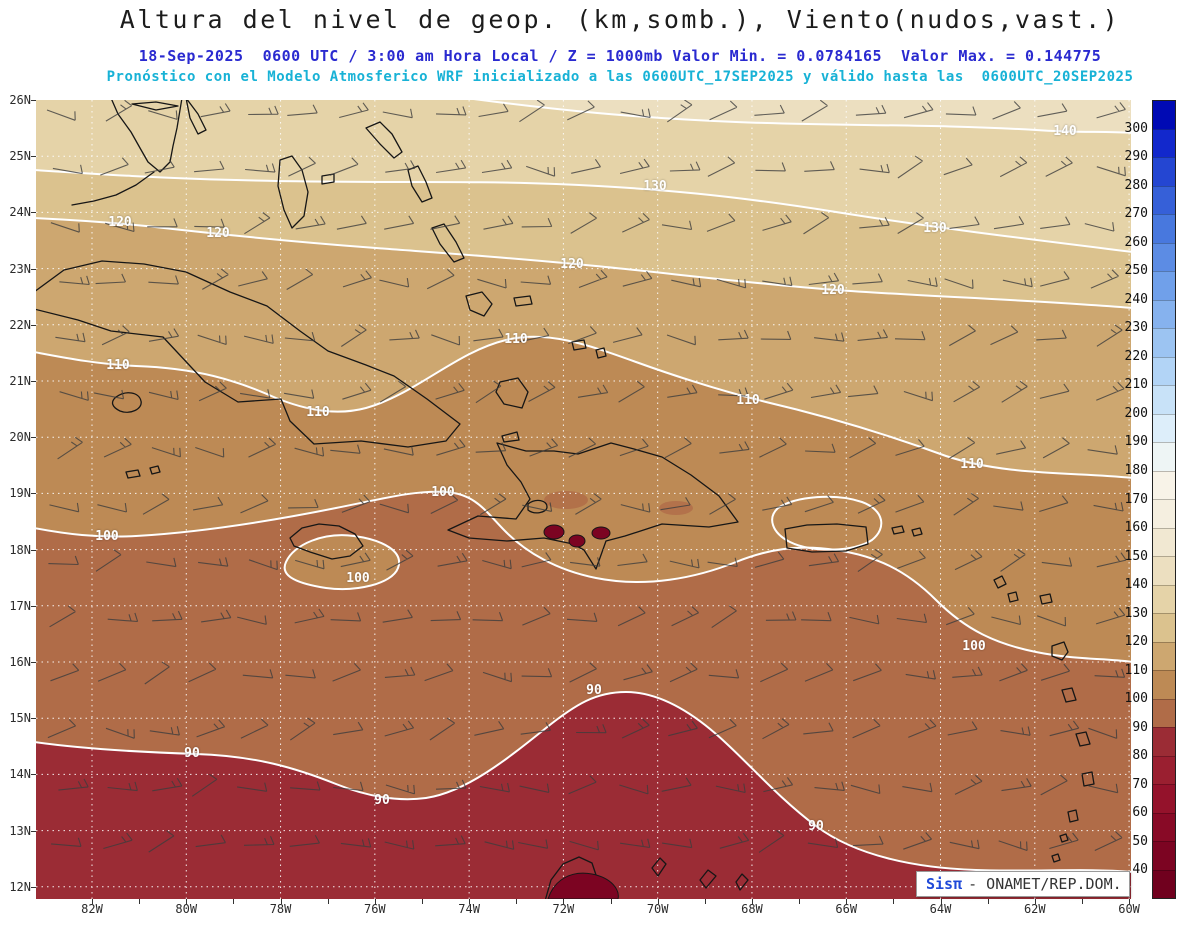 This screenshot has height=927, width=1200. What do you see at coordinates (752, 909) in the screenshot?
I see `lon-label: 68W` at bounding box center [752, 909].